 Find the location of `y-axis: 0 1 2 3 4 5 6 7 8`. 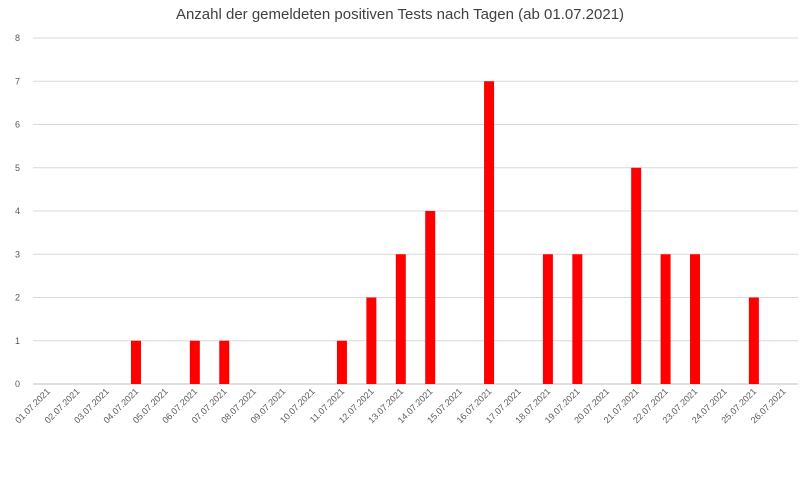

y-axis: 0 1 2 3 4 5 6 7 8 is located at coordinates (17, 211).